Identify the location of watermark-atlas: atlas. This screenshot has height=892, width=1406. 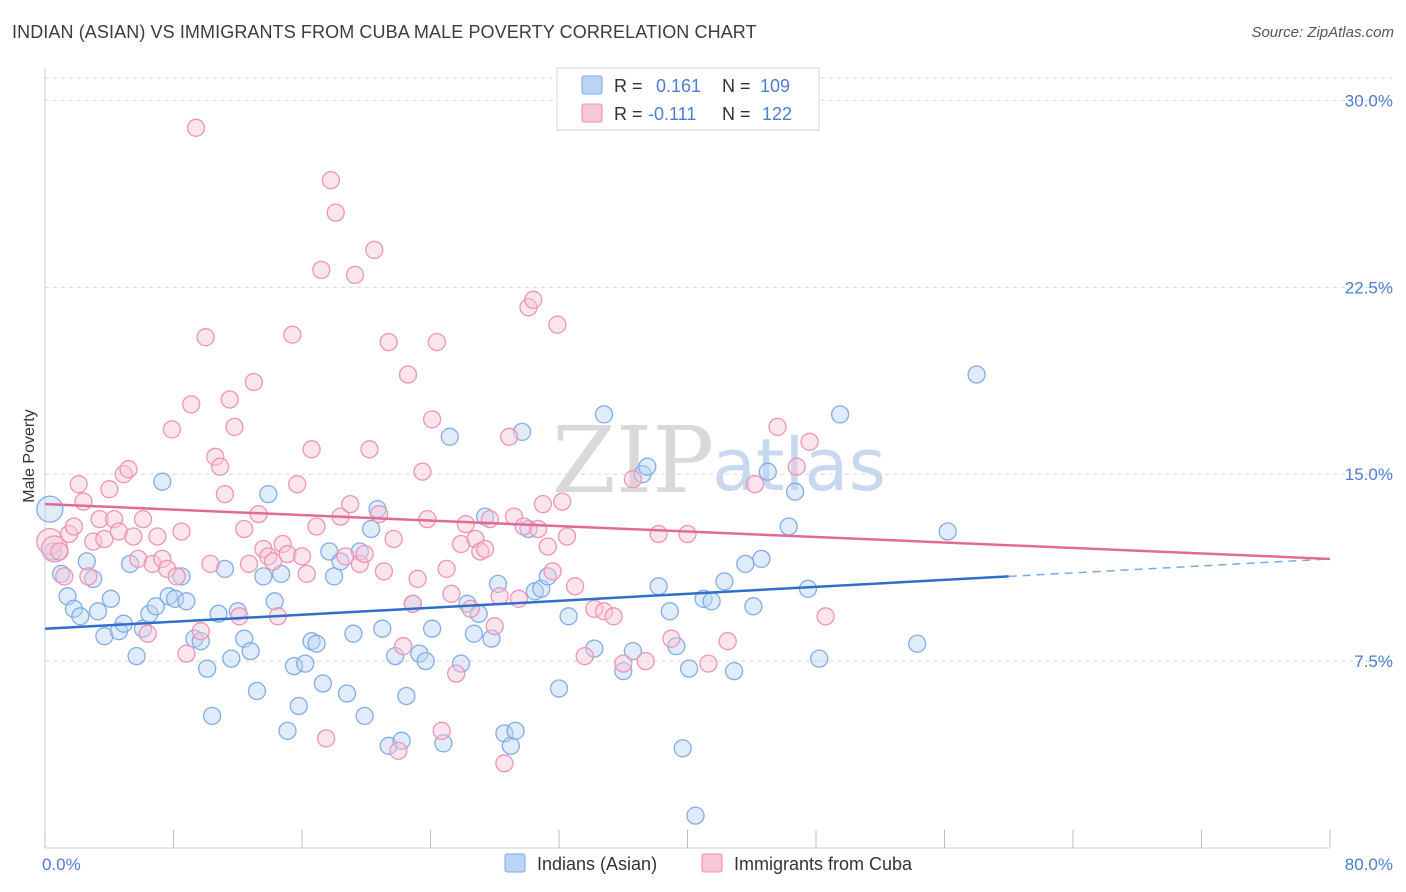
(799, 465).